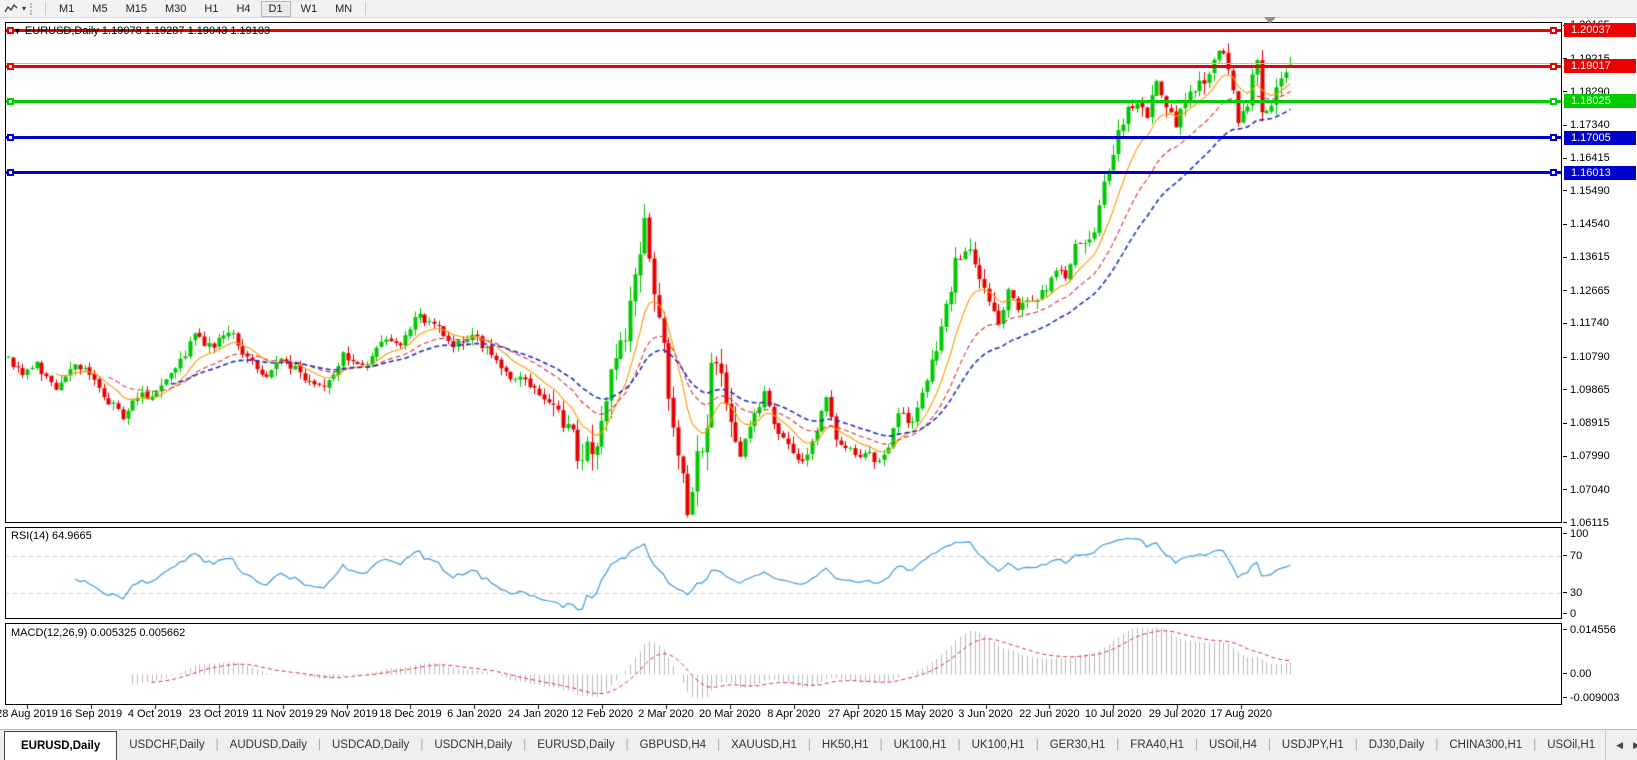 This screenshot has height=760, width=1637. Describe the element at coordinates (344, 8) in the screenshot. I see `timeframe-button-mn: MN` at that location.